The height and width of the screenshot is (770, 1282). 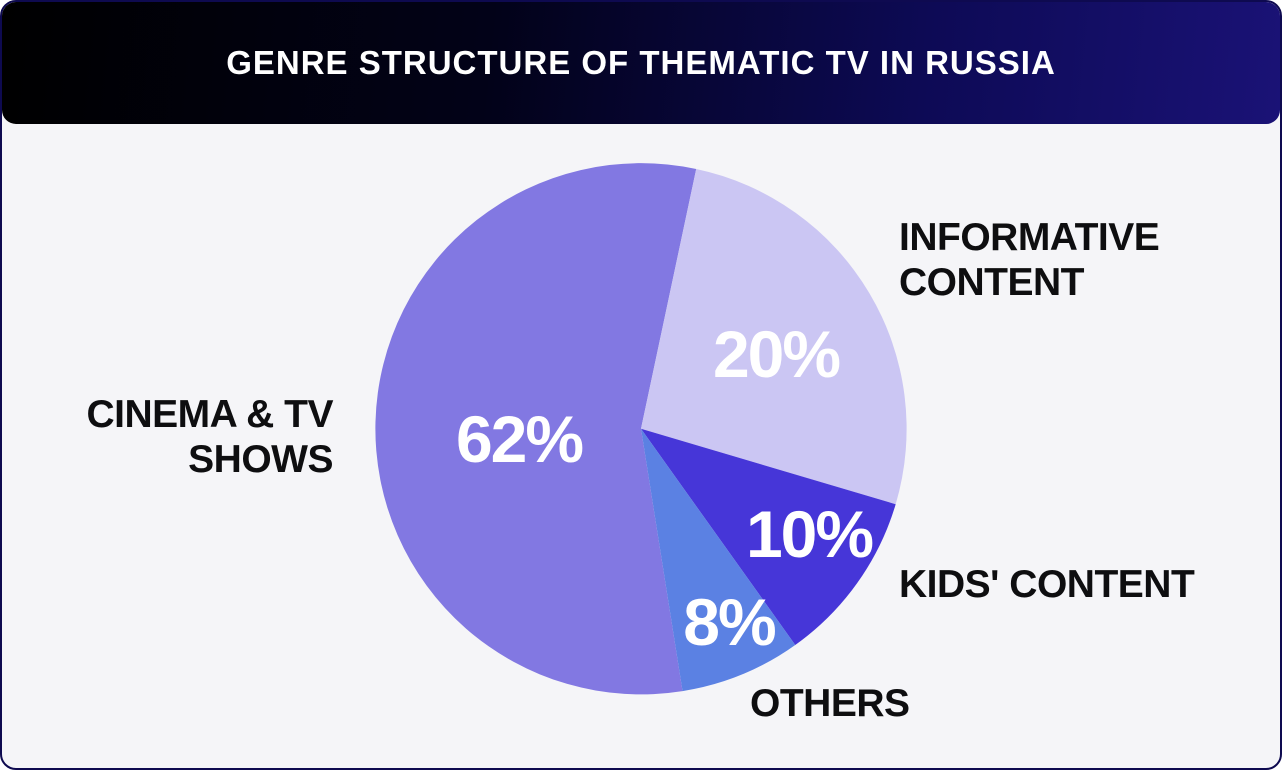 I want to click on pie-slice-kids, so click(x=768, y=537).